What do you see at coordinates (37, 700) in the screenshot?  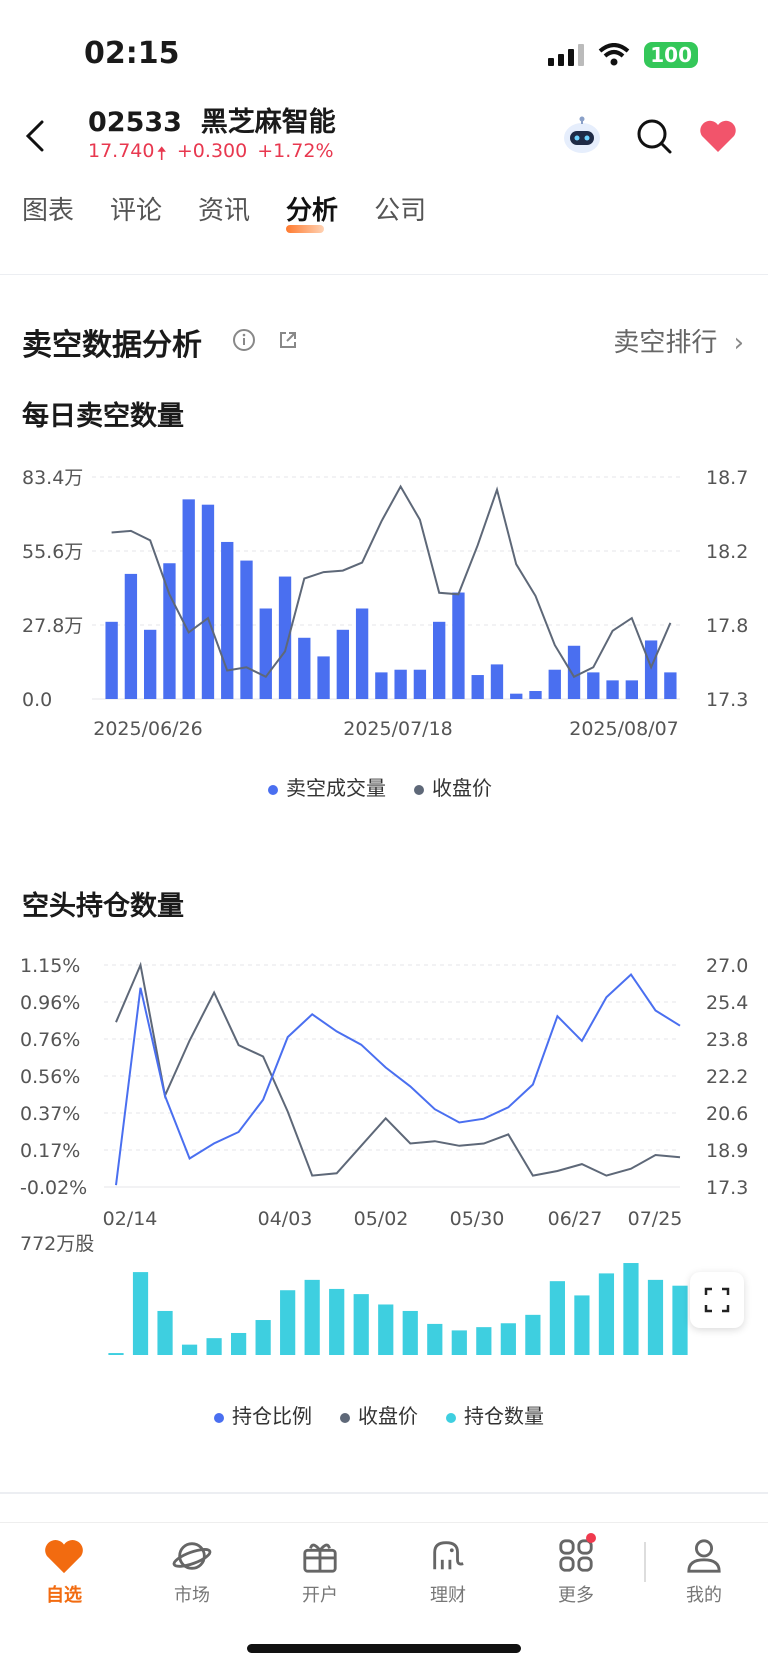 I see `y-left-tick-label: 0.0` at bounding box center [37, 700].